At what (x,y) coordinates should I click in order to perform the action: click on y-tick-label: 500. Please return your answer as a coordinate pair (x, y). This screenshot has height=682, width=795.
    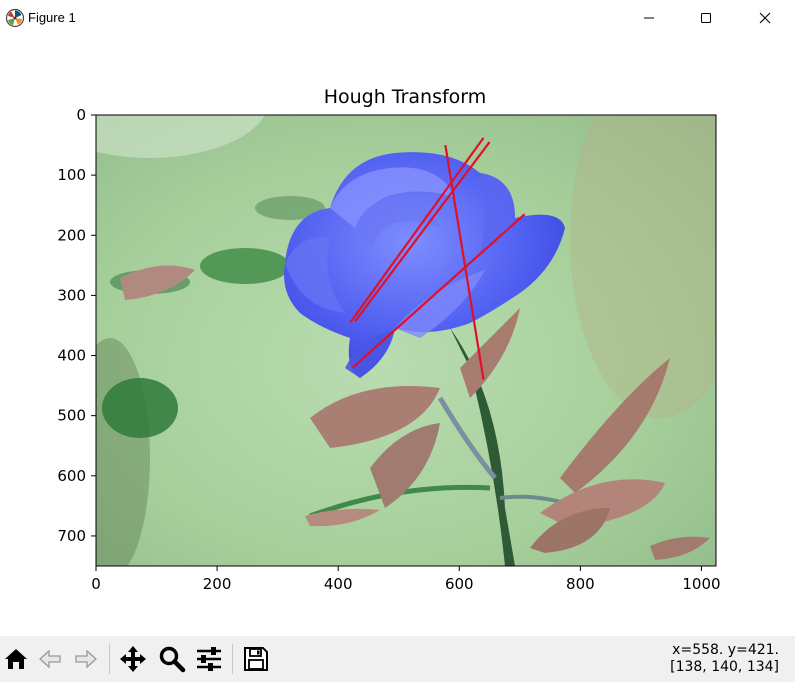
    Looking at the image, I should click on (71, 416).